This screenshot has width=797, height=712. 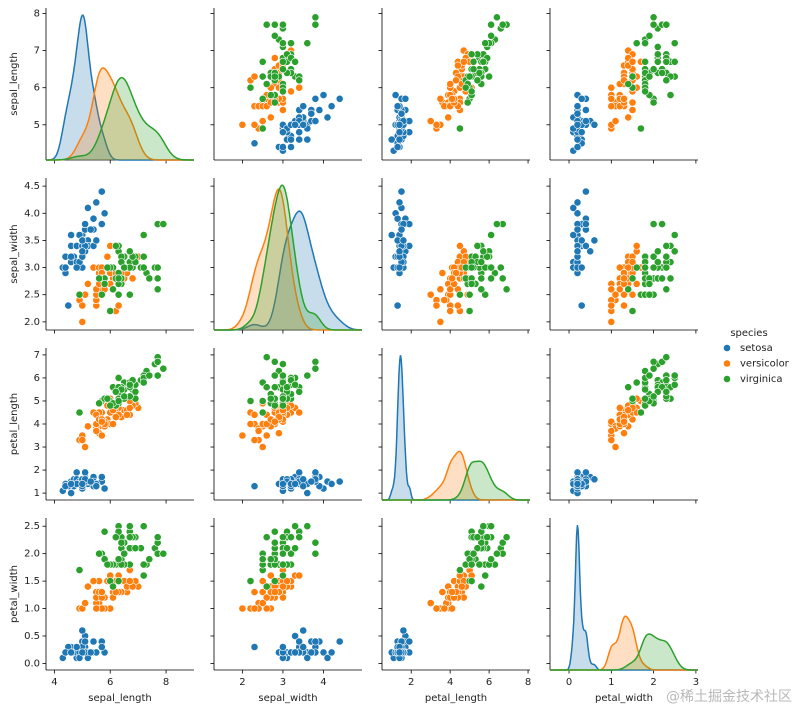 What do you see at coordinates (450, 682) in the screenshot?
I see `x-tick-label: 4` at bounding box center [450, 682].